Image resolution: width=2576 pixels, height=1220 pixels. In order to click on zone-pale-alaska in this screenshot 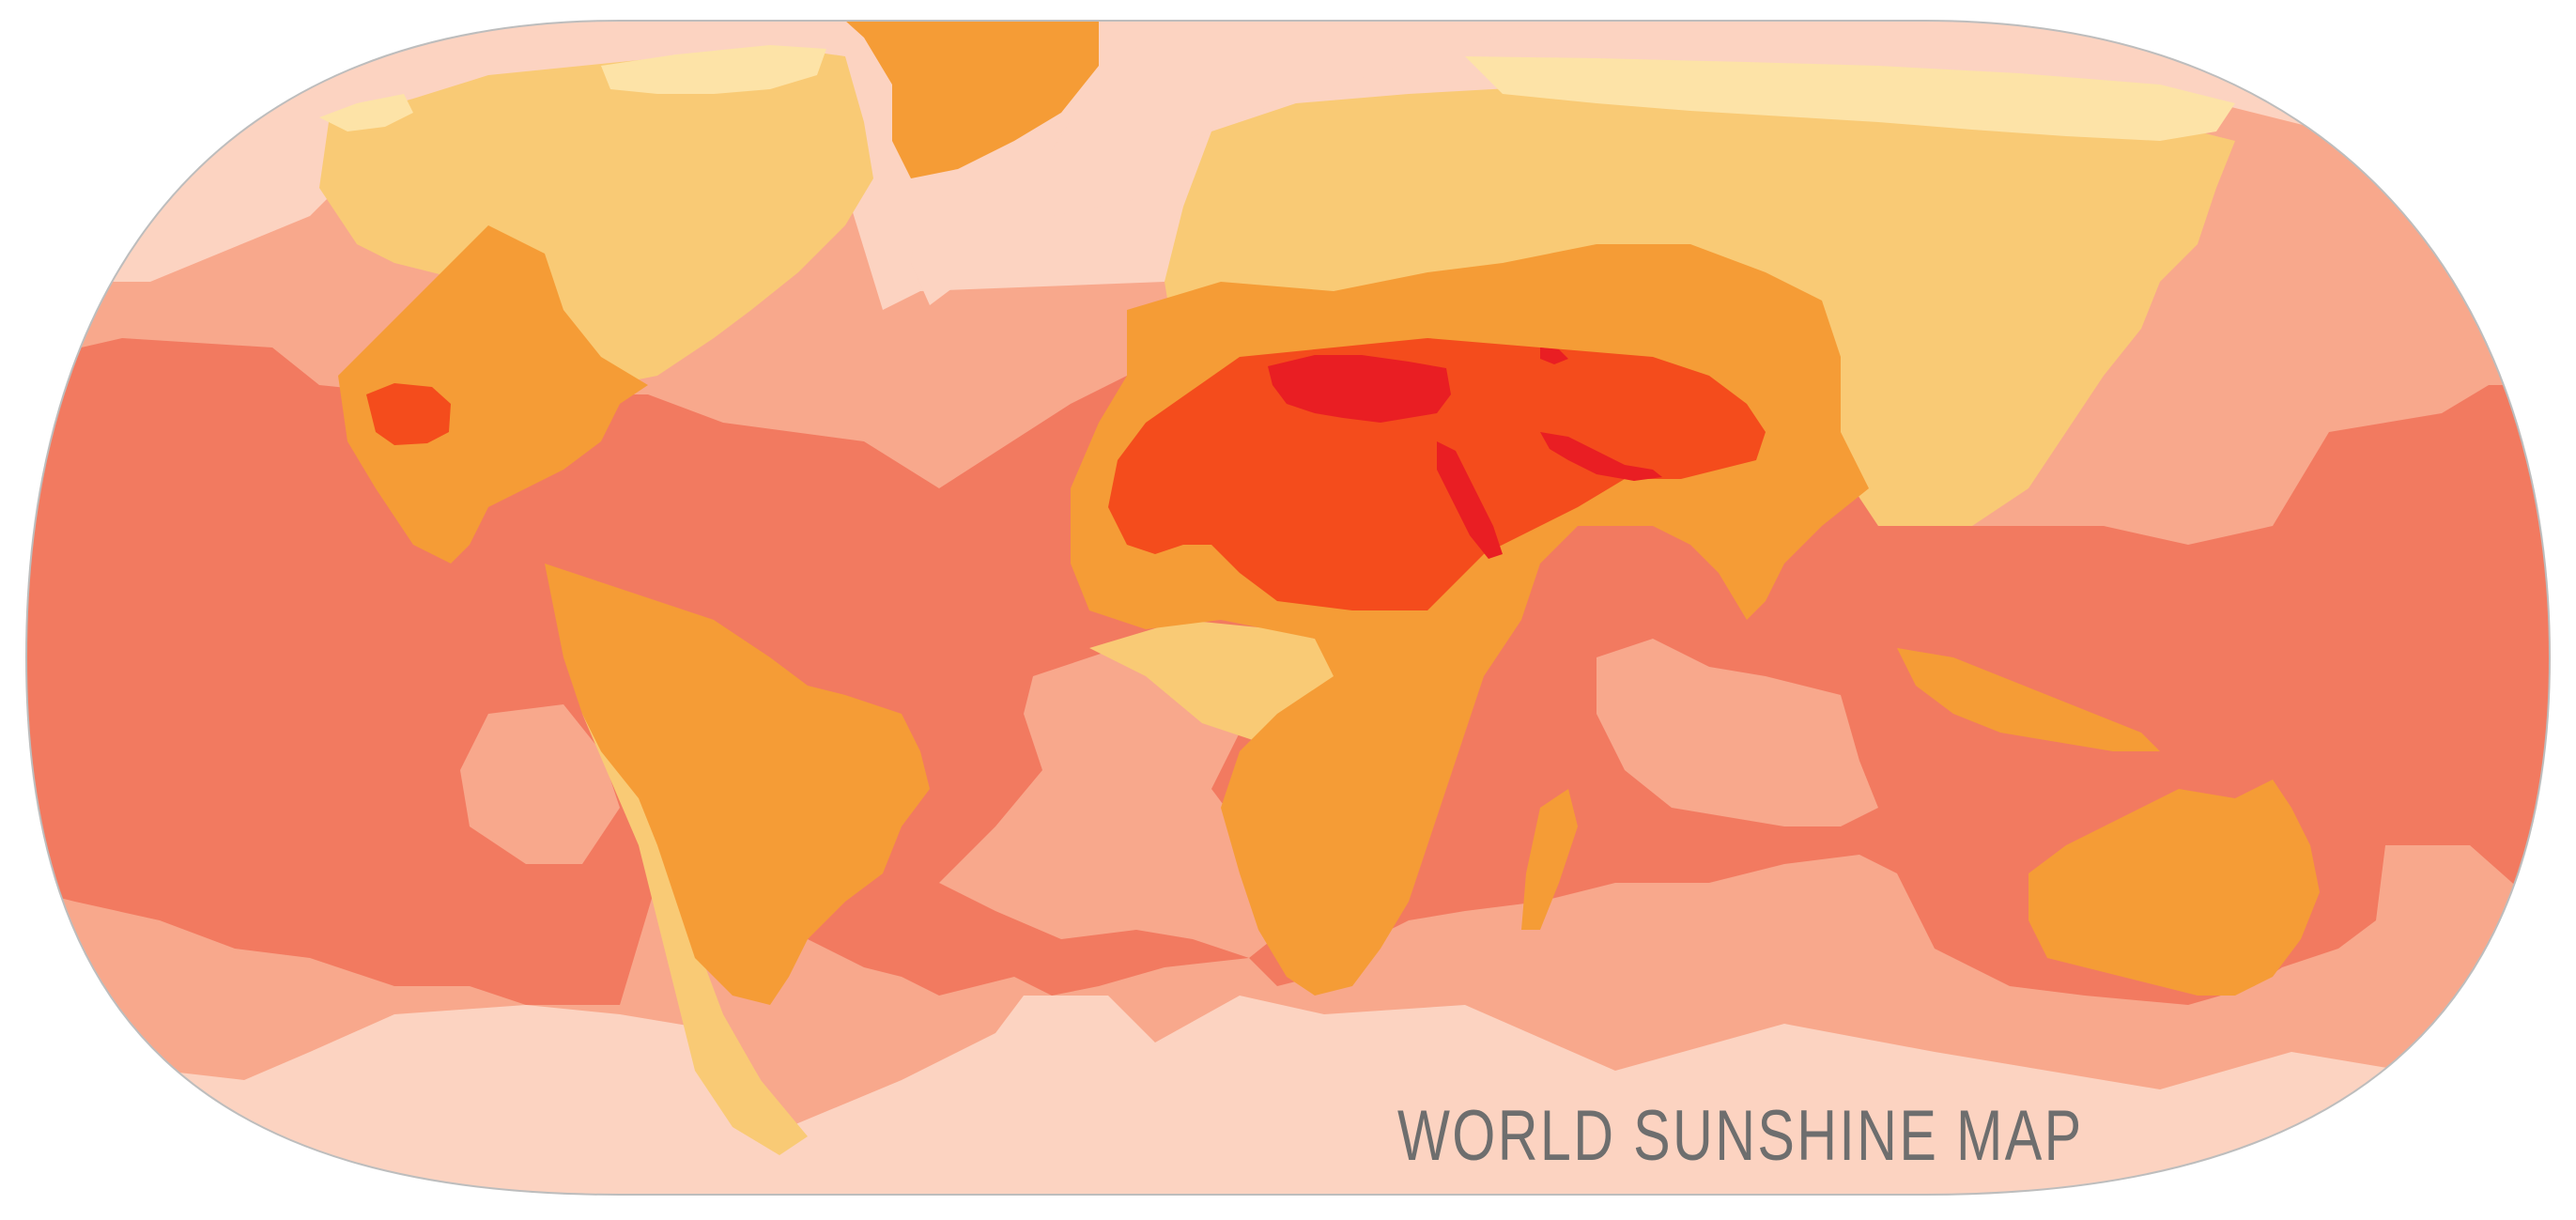, I will do `click(366, 113)`.